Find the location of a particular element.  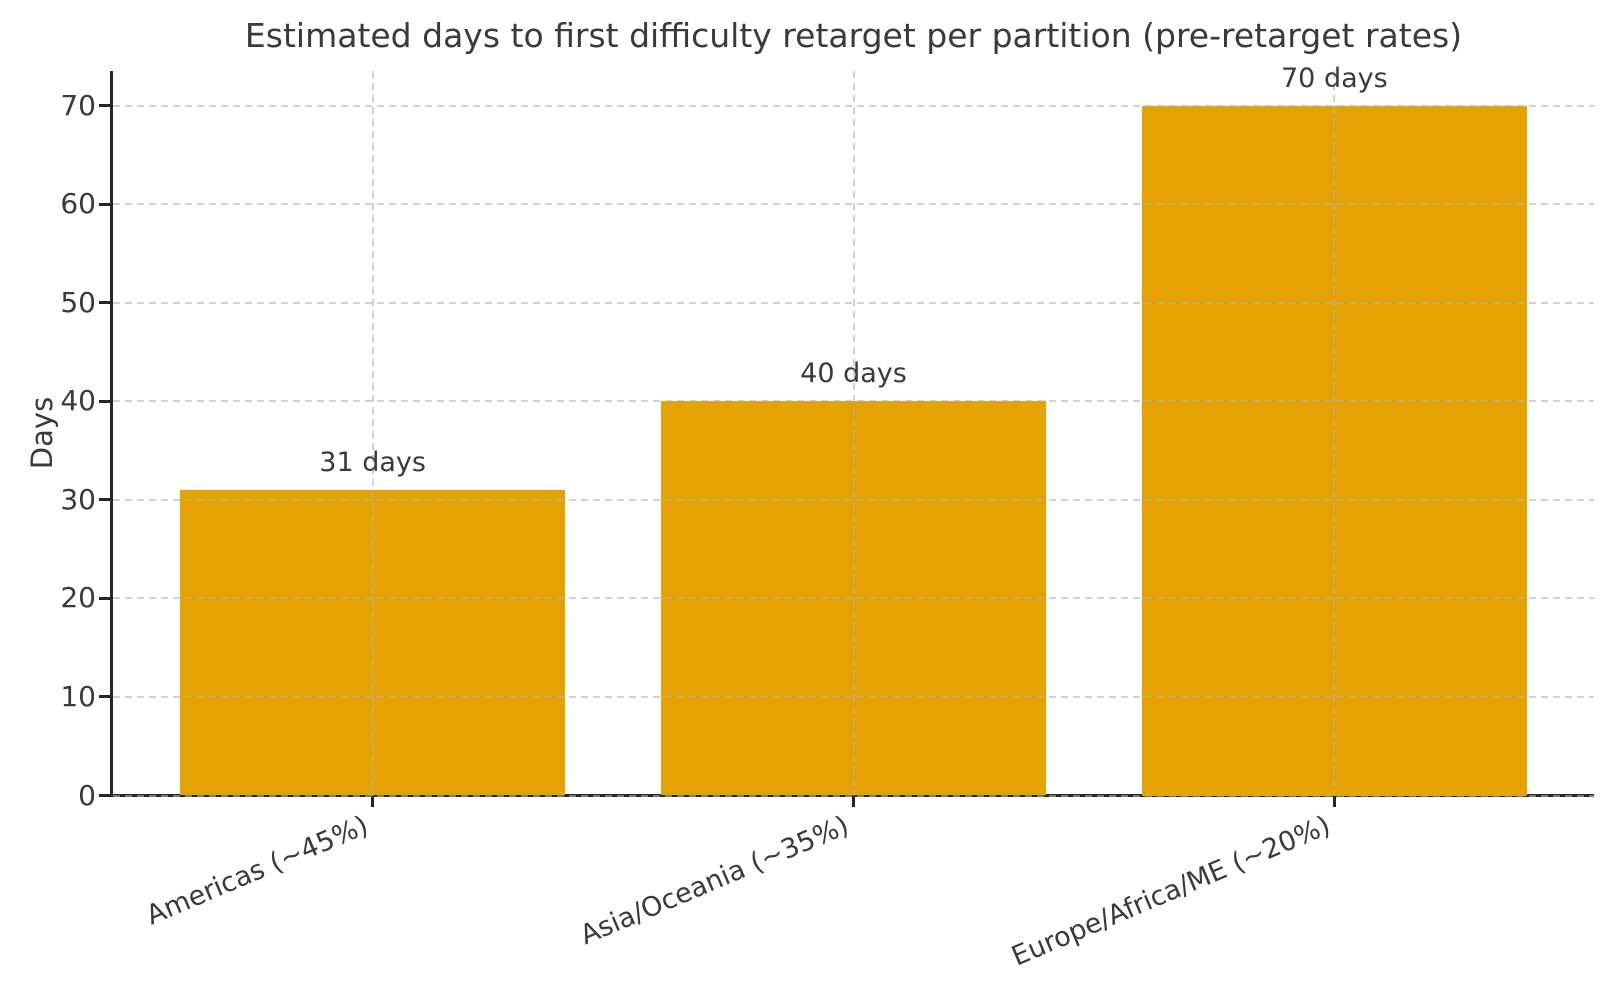

y-tick-label: 50 is located at coordinates (78, 302).